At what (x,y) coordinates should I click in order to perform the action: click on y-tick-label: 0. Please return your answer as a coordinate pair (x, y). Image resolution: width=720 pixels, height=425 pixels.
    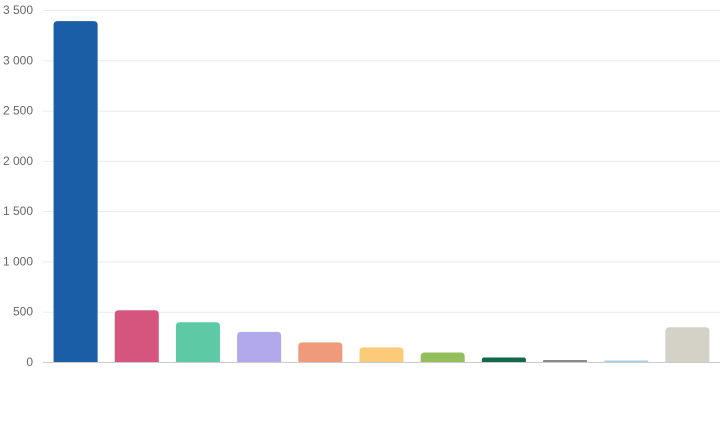
    Looking at the image, I should click on (29, 362).